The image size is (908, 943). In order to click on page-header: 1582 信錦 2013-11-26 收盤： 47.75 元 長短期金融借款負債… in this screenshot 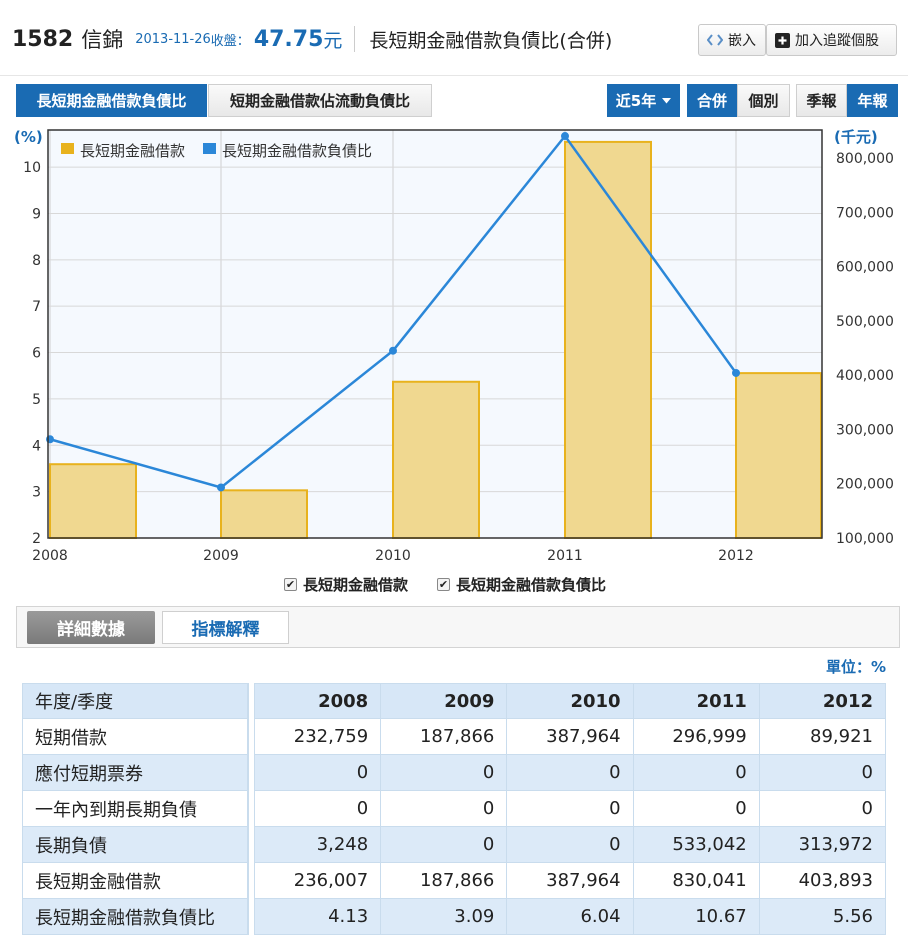, I will do `click(454, 38)`.